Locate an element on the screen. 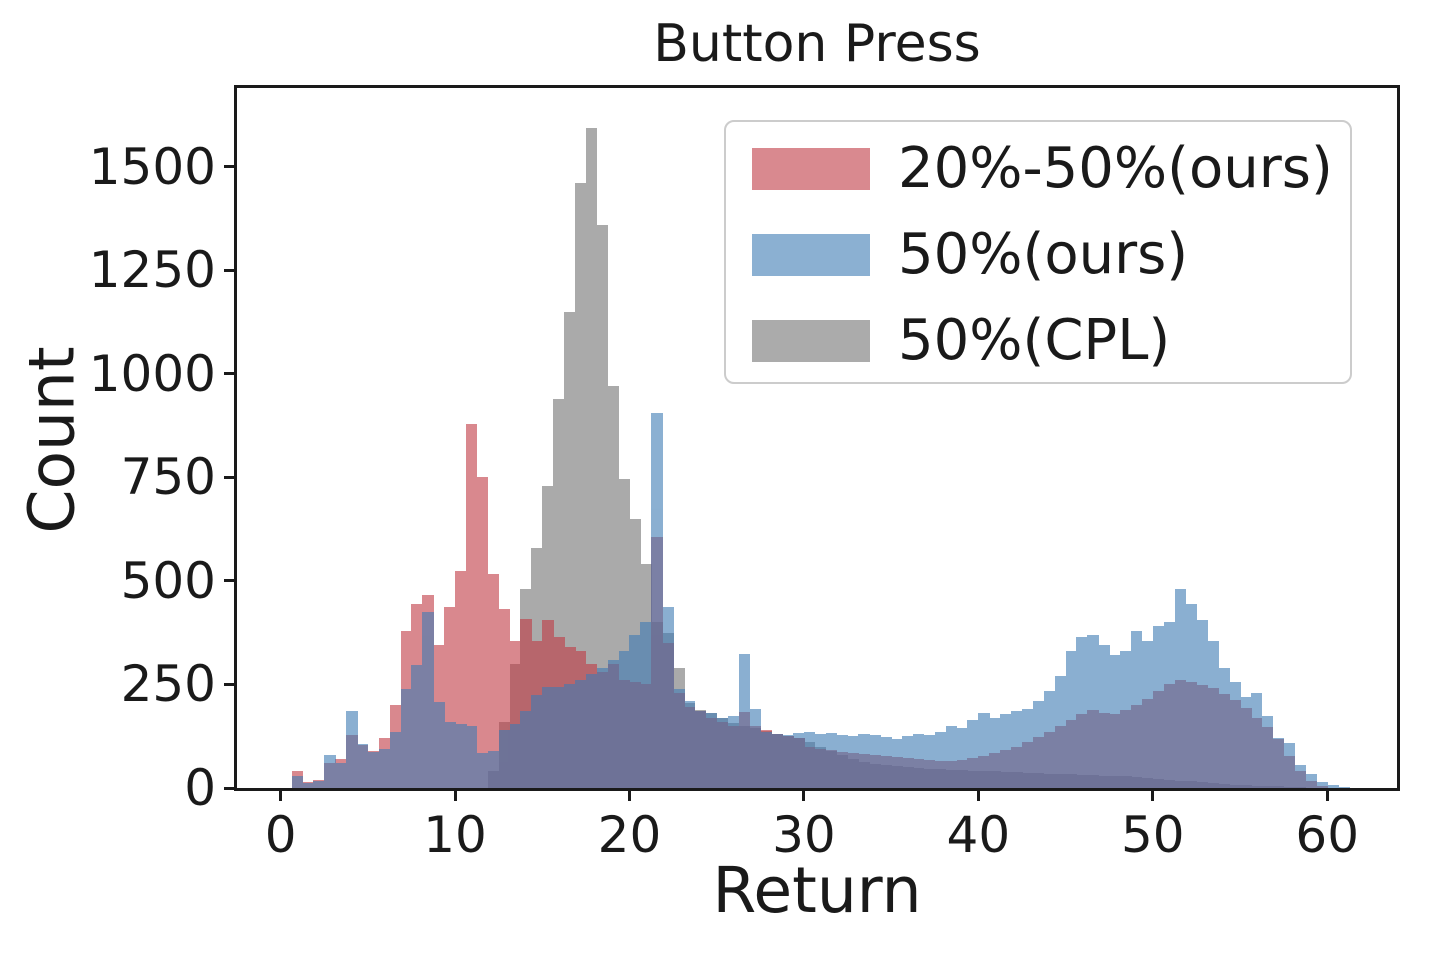  y-tick-label: 1250 is located at coordinates (152, 270).